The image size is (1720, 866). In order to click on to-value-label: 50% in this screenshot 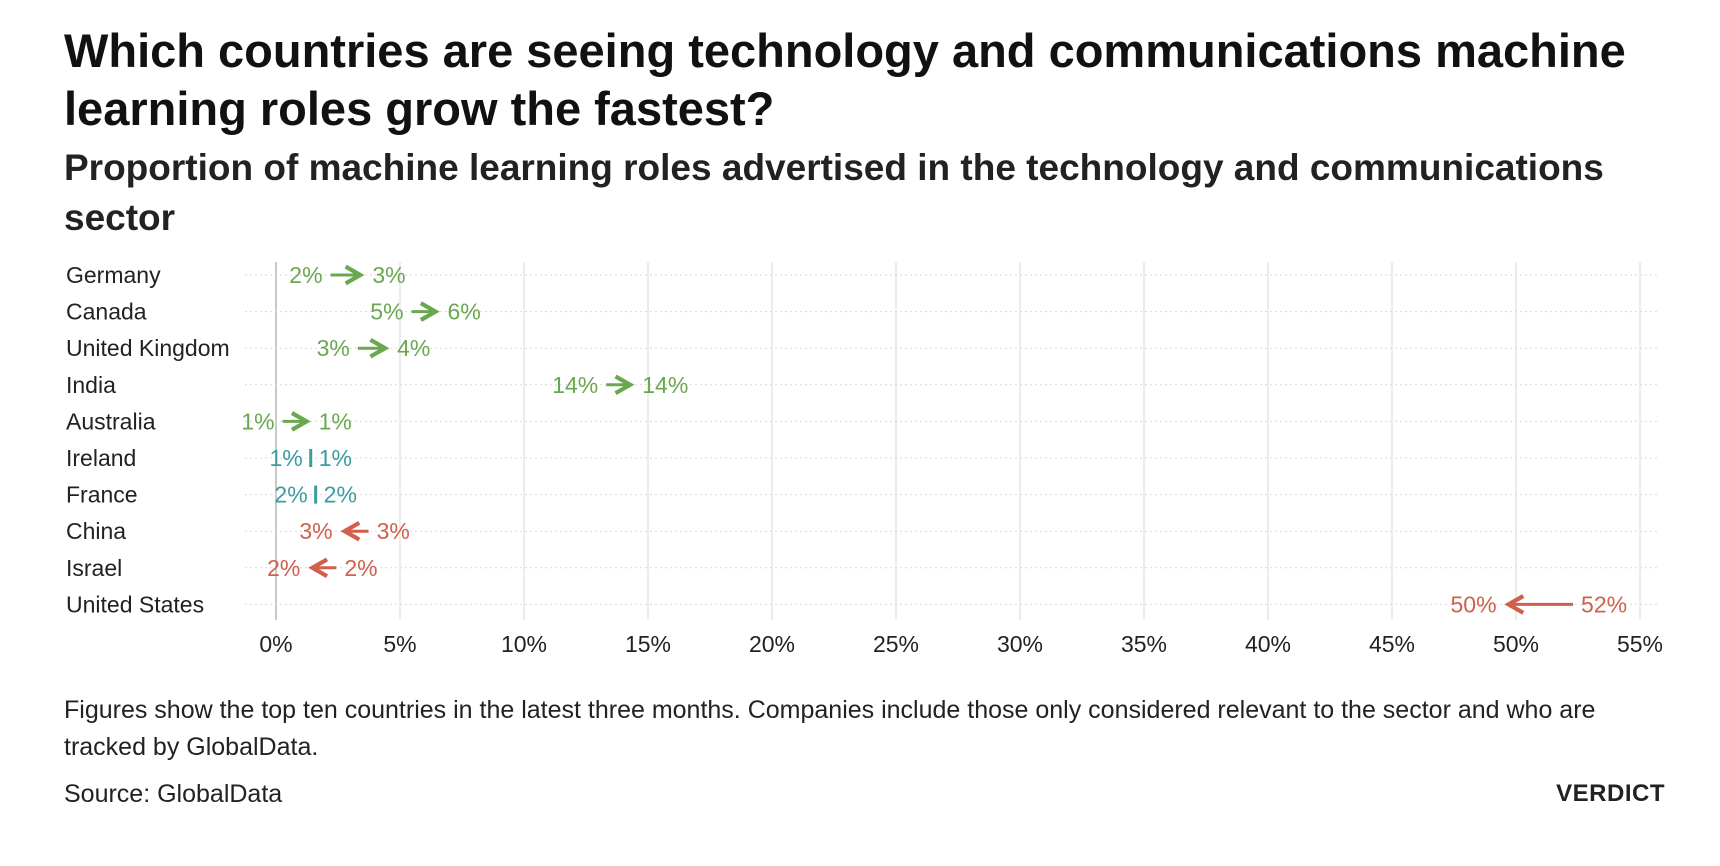, I will do `click(1474, 604)`.